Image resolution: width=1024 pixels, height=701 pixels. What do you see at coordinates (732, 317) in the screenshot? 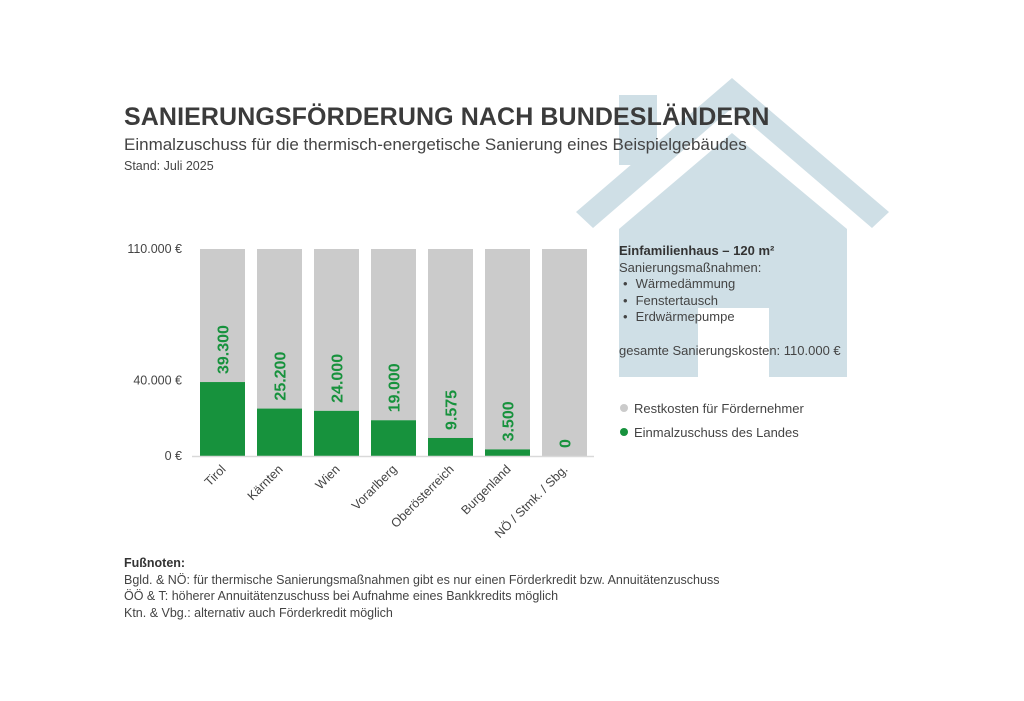
I see `measure-item: Erdwärmepumpe` at bounding box center [732, 317].